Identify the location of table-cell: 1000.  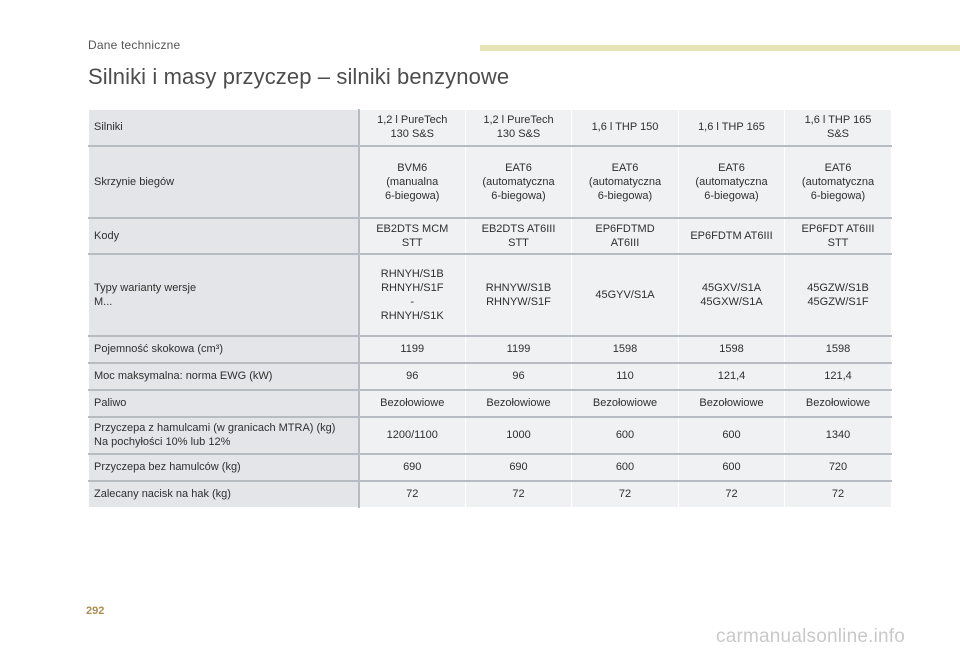
(518, 434).